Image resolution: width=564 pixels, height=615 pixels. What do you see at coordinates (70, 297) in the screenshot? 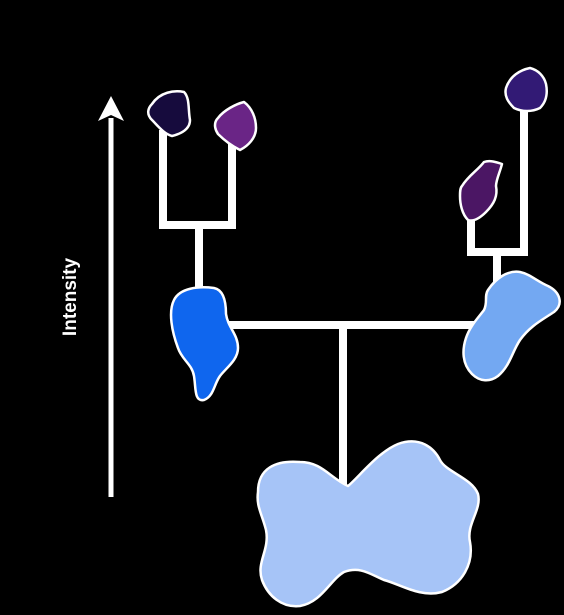
I see `axis-label: Intensity` at bounding box center [70, 297].